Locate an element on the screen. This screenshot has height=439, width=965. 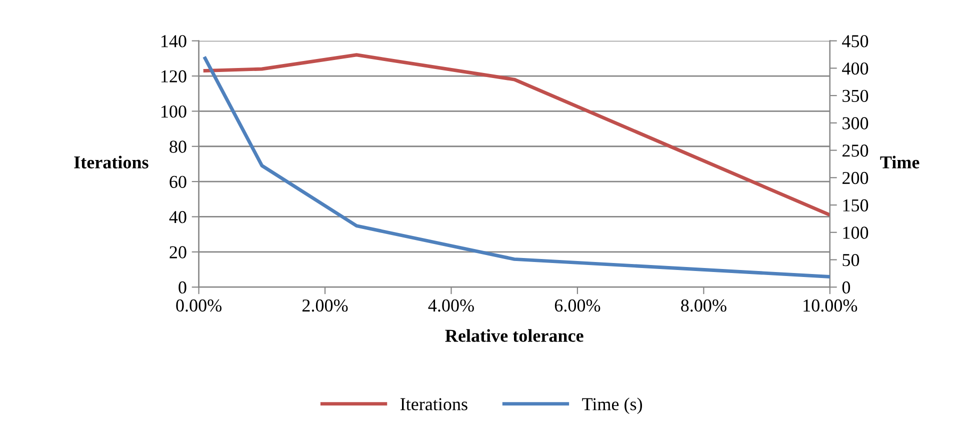
y-tick-label: 120 is located at coordinates (173, 76).